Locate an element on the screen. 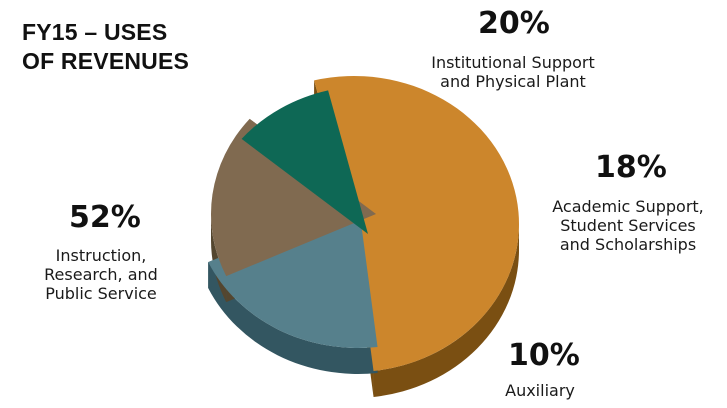 The image size is (727, 408). slice-institutional-label: Institutional Support and Physical Plant is located at coordinates (513, 72).